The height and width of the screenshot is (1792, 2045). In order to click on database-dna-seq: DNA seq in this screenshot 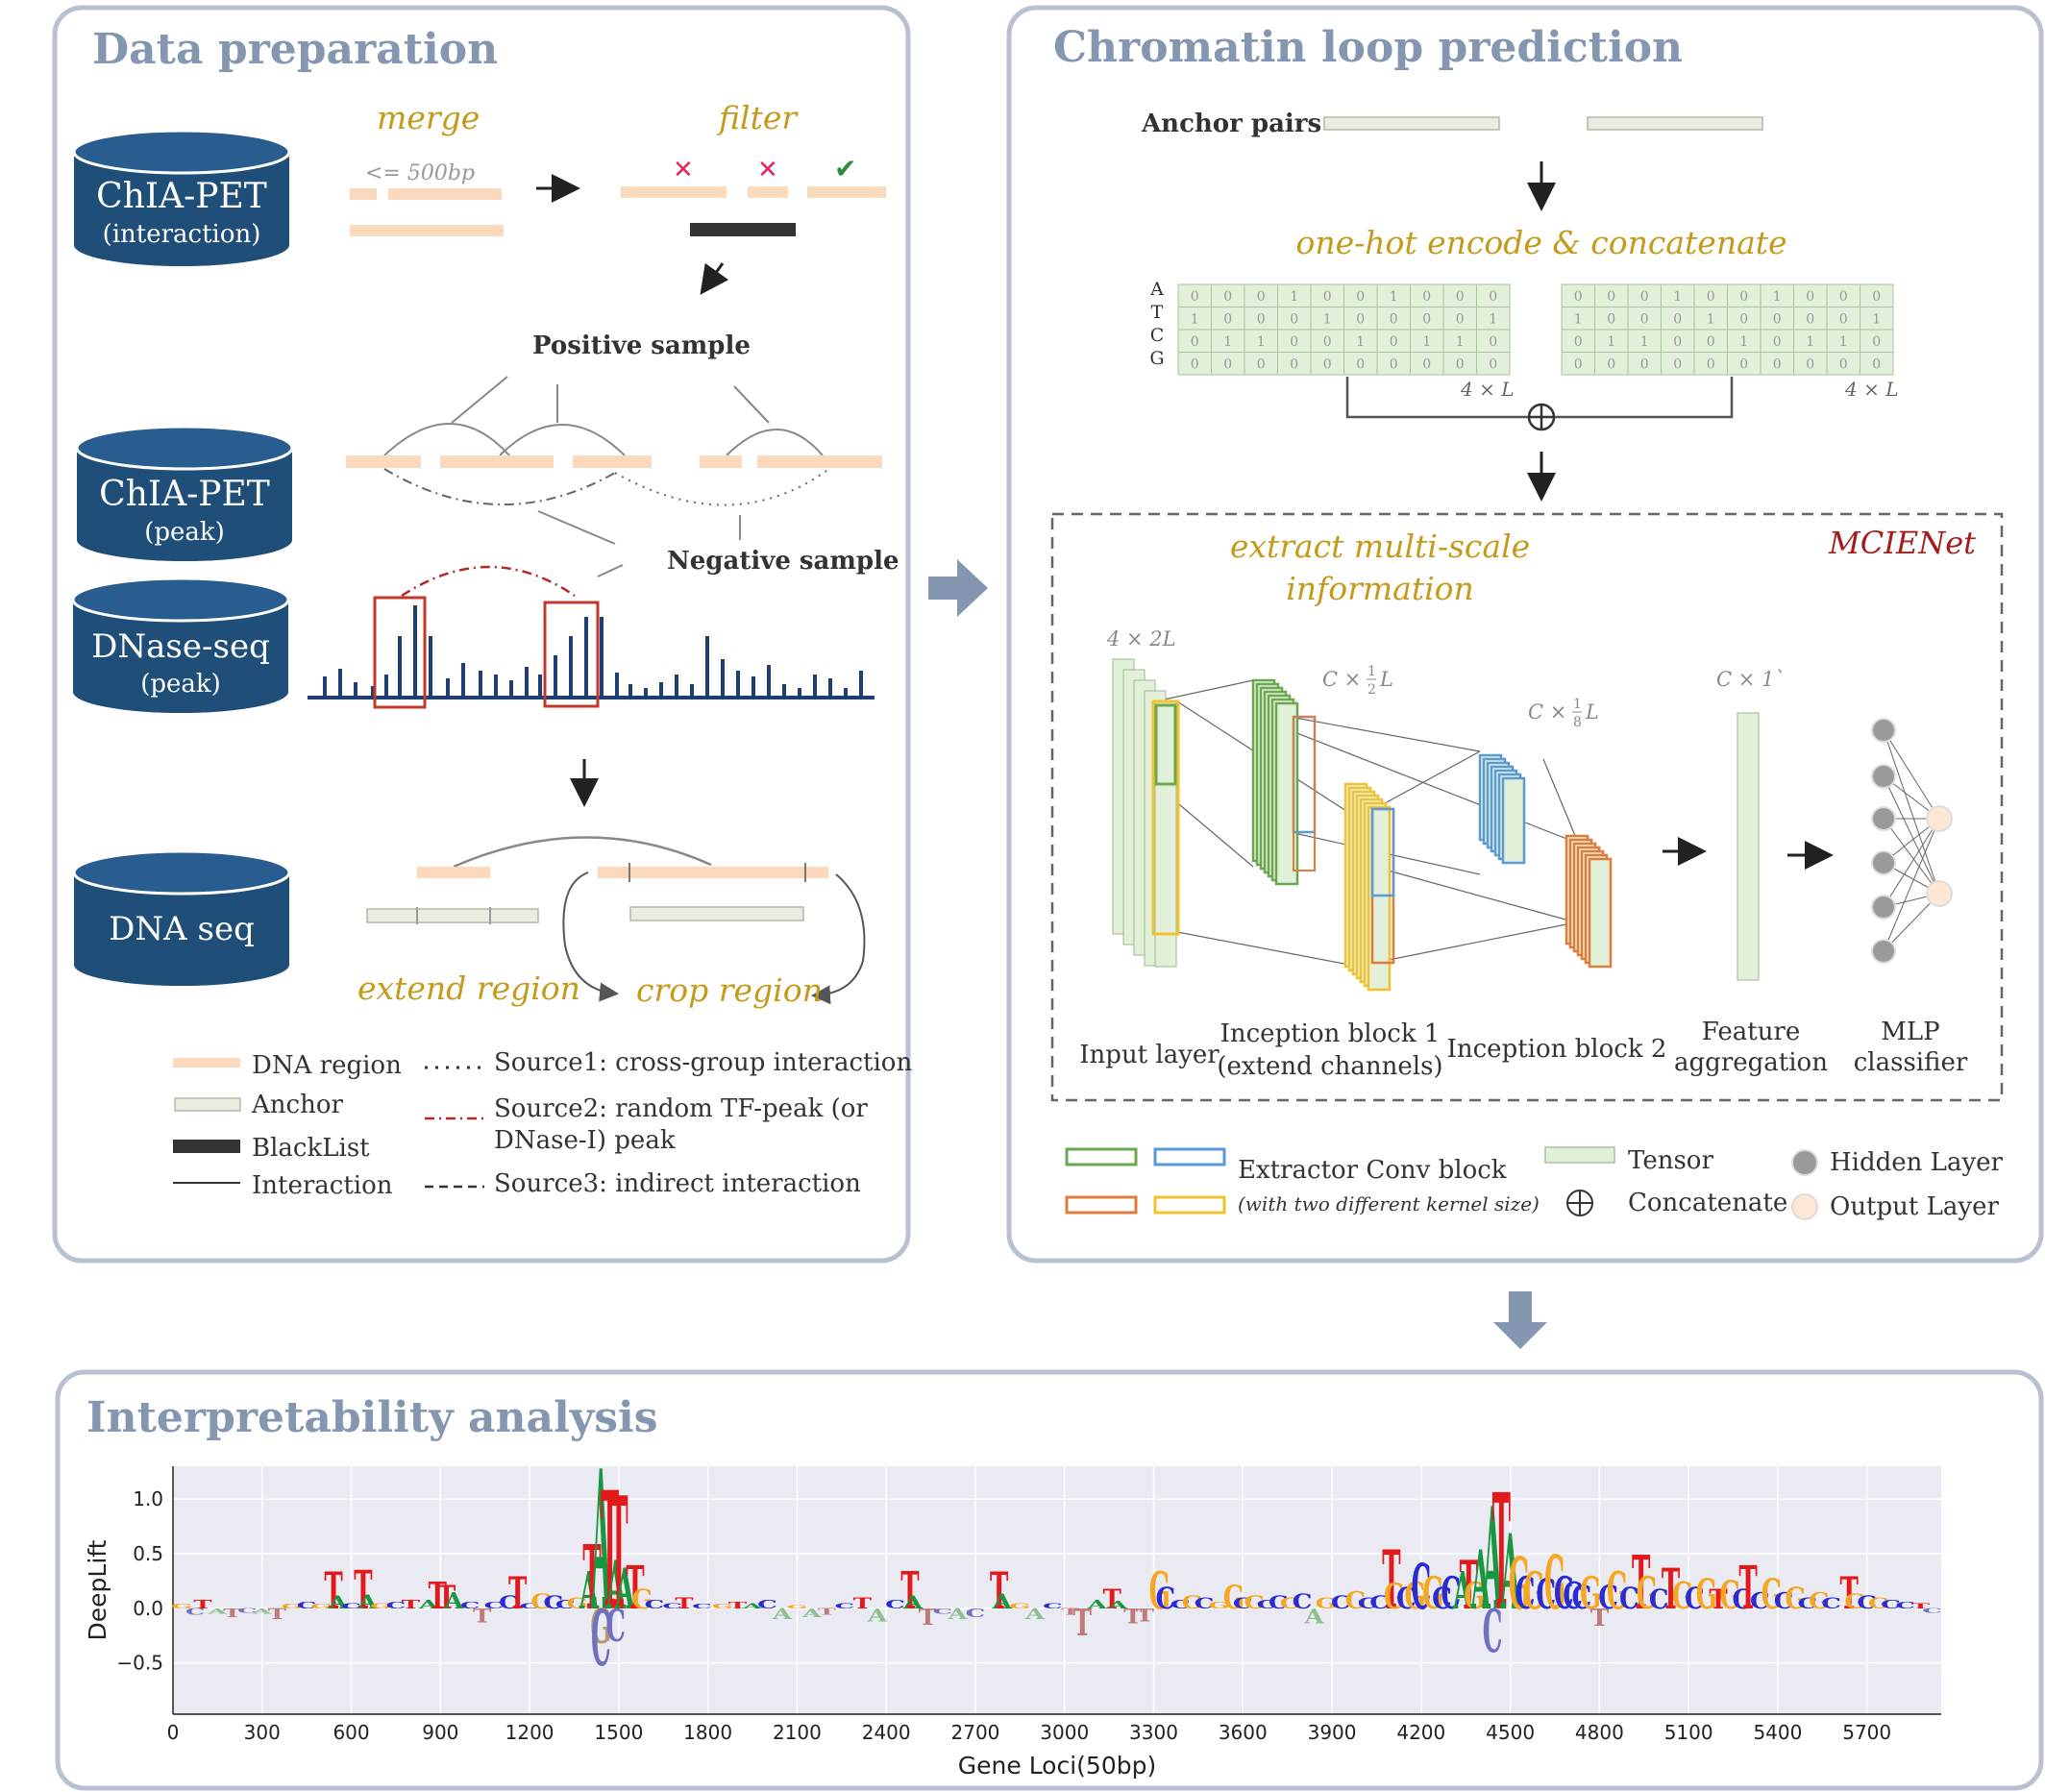, I will do `click(182, 917)`.